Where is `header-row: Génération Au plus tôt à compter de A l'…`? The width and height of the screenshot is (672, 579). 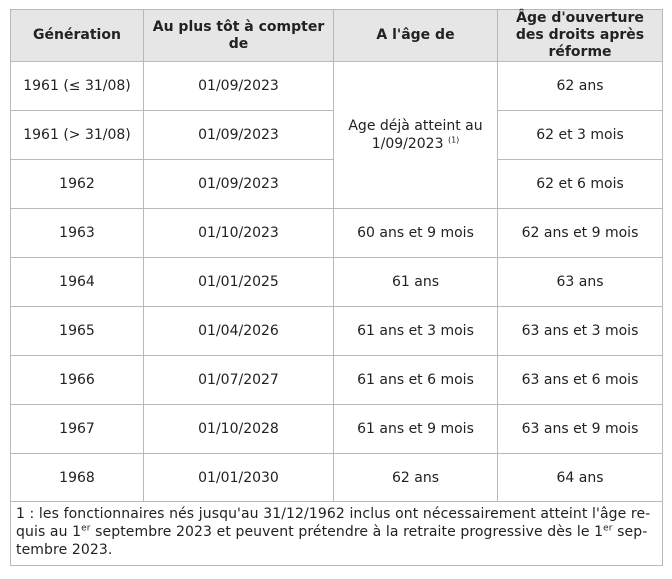
header-row: Génération Au plus tôt à compter de A l'… is located at coordinates (336, 35).